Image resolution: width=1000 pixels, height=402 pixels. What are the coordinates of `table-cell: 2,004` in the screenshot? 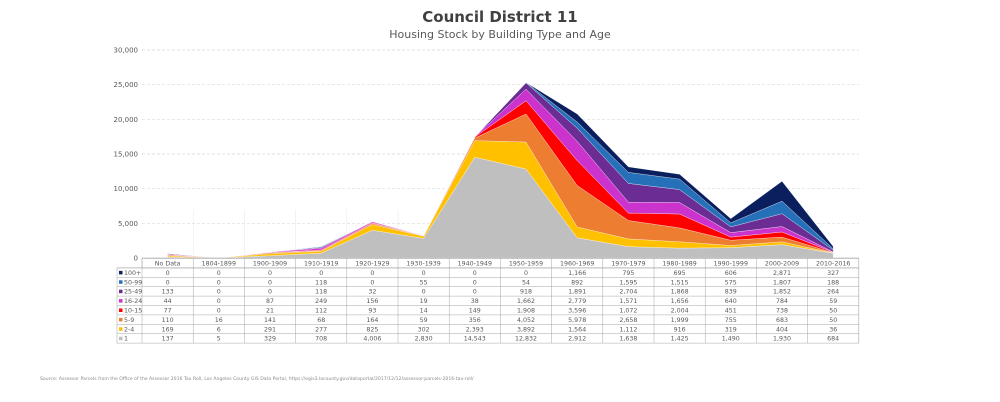 It's located at (680, 311).